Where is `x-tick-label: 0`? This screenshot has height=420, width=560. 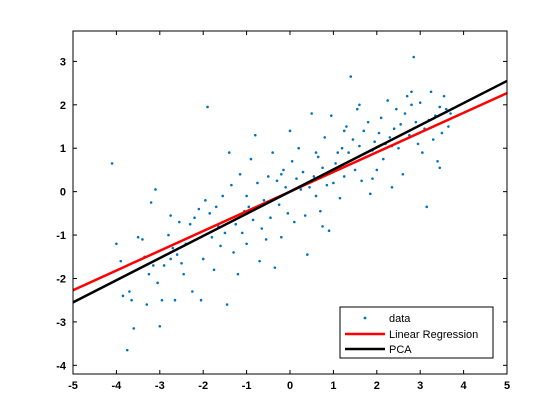 x-tick-label: 0 is located at coordinates (290, 386).